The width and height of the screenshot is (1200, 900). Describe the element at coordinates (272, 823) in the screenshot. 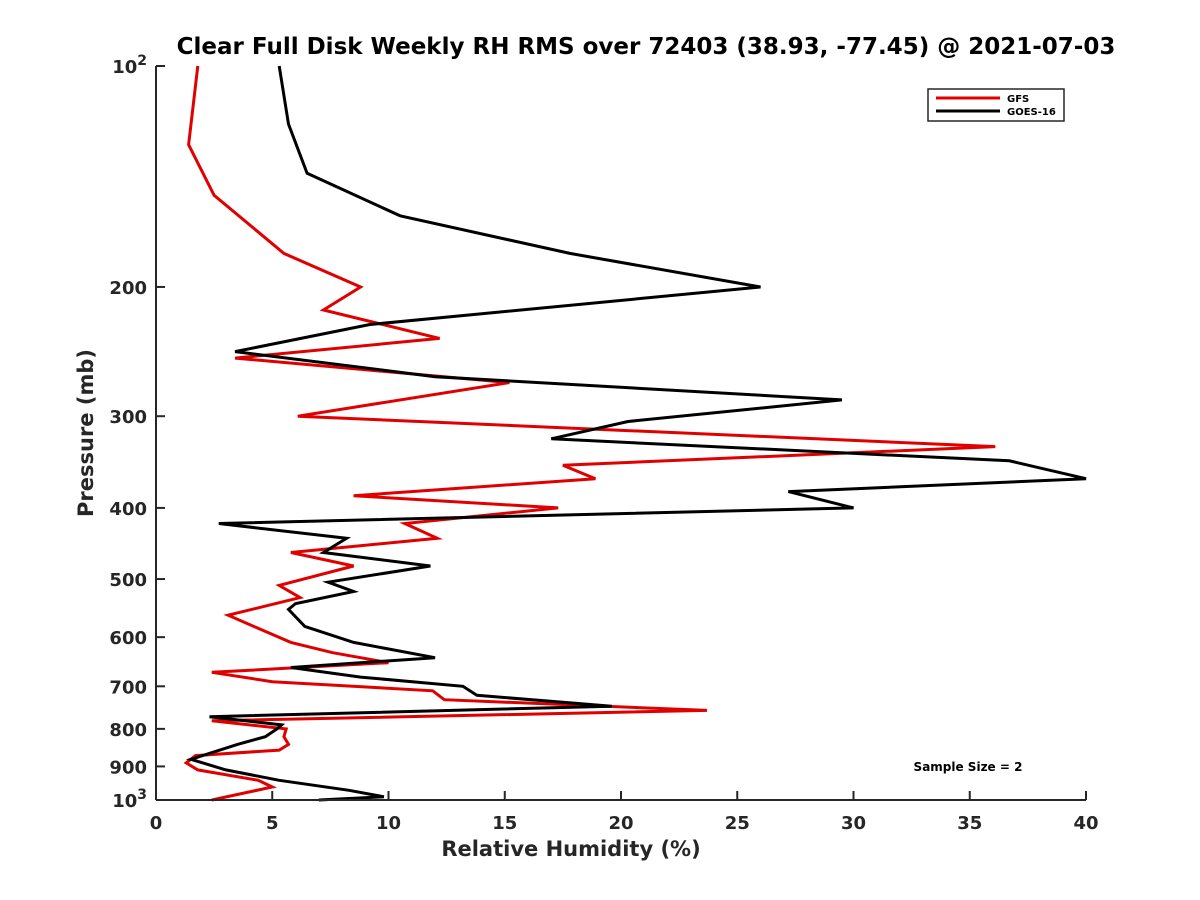

I see `x-tick-label: 5` at that location.